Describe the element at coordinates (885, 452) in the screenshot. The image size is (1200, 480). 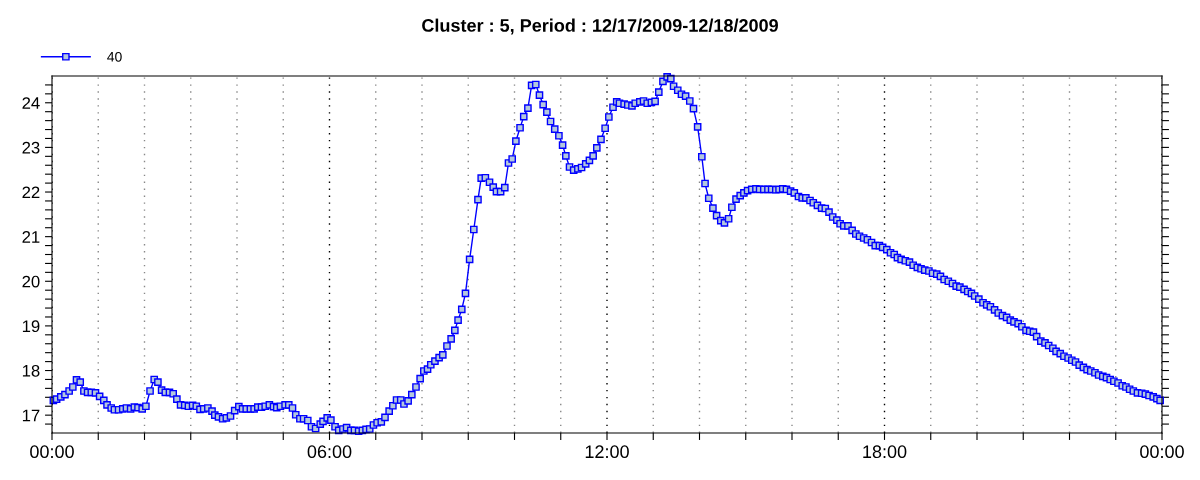
I see `x-tick-label: 18:00` at that location.